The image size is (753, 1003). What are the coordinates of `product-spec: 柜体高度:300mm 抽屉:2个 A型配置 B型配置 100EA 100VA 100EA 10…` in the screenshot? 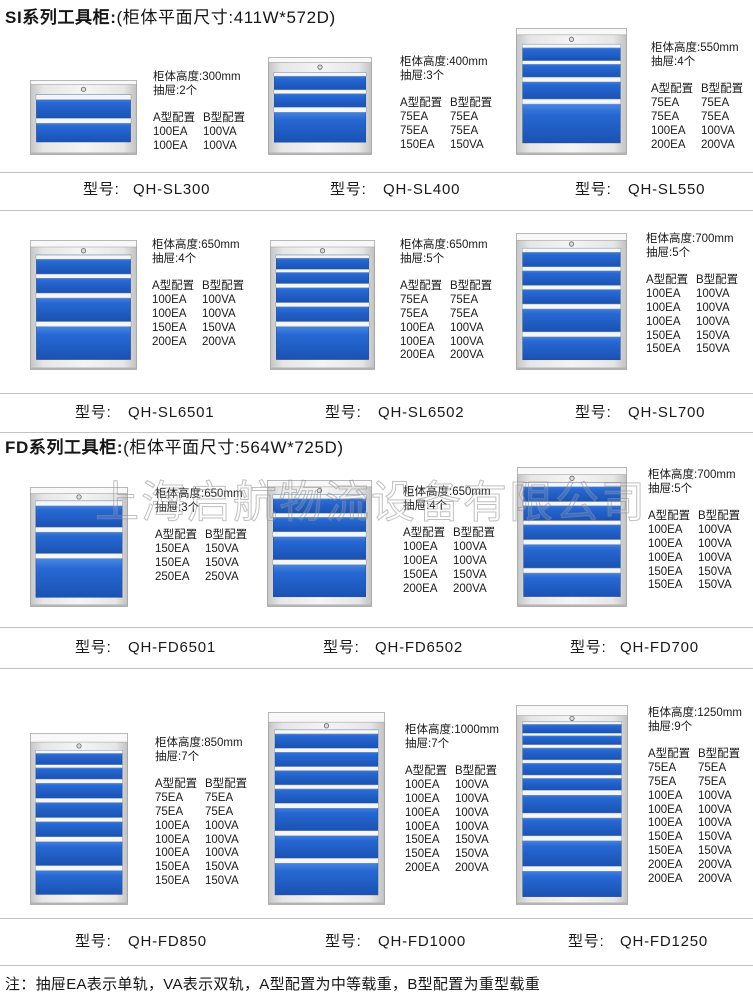 It's located at (199, 112).